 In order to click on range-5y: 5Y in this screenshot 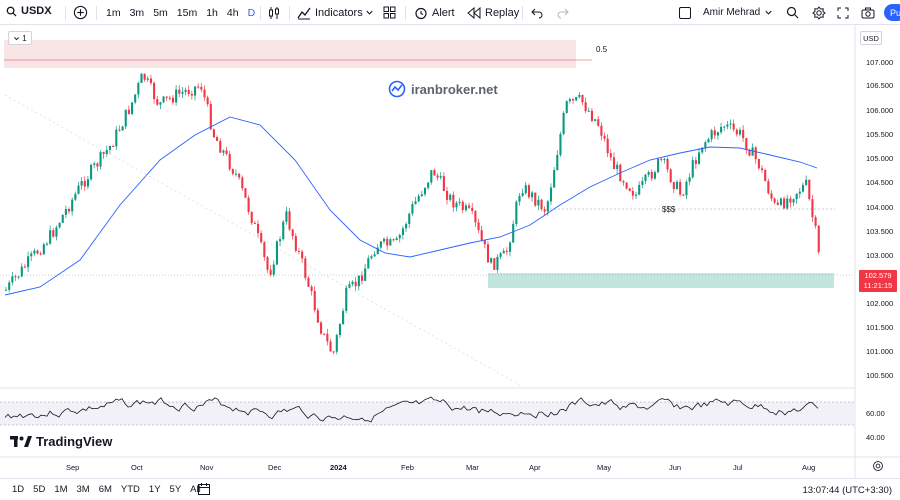, I will do `click(175, 489)`.